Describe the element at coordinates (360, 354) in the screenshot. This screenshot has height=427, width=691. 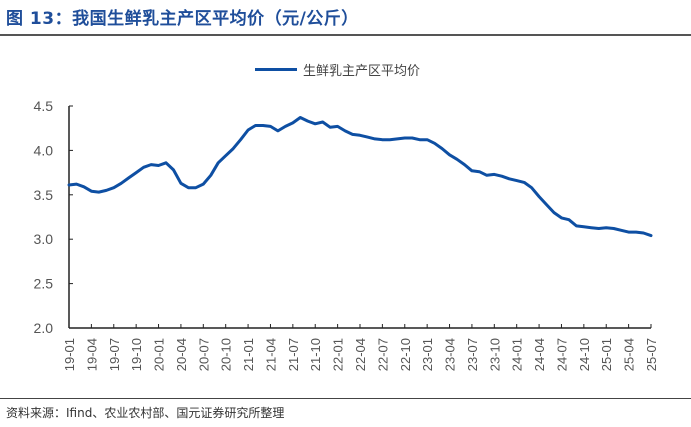
I see `x-tick-label: 22-04` at that location.